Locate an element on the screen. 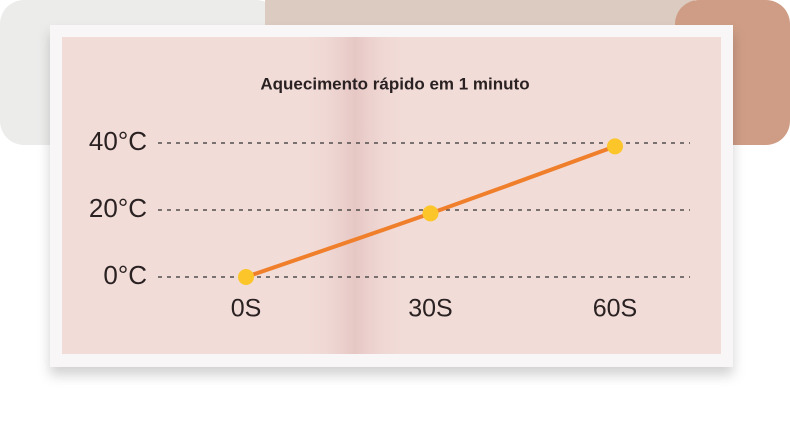 This screenshot has height=433, width=790. x-tick-label: 60S is located at coordinates (615, 309).